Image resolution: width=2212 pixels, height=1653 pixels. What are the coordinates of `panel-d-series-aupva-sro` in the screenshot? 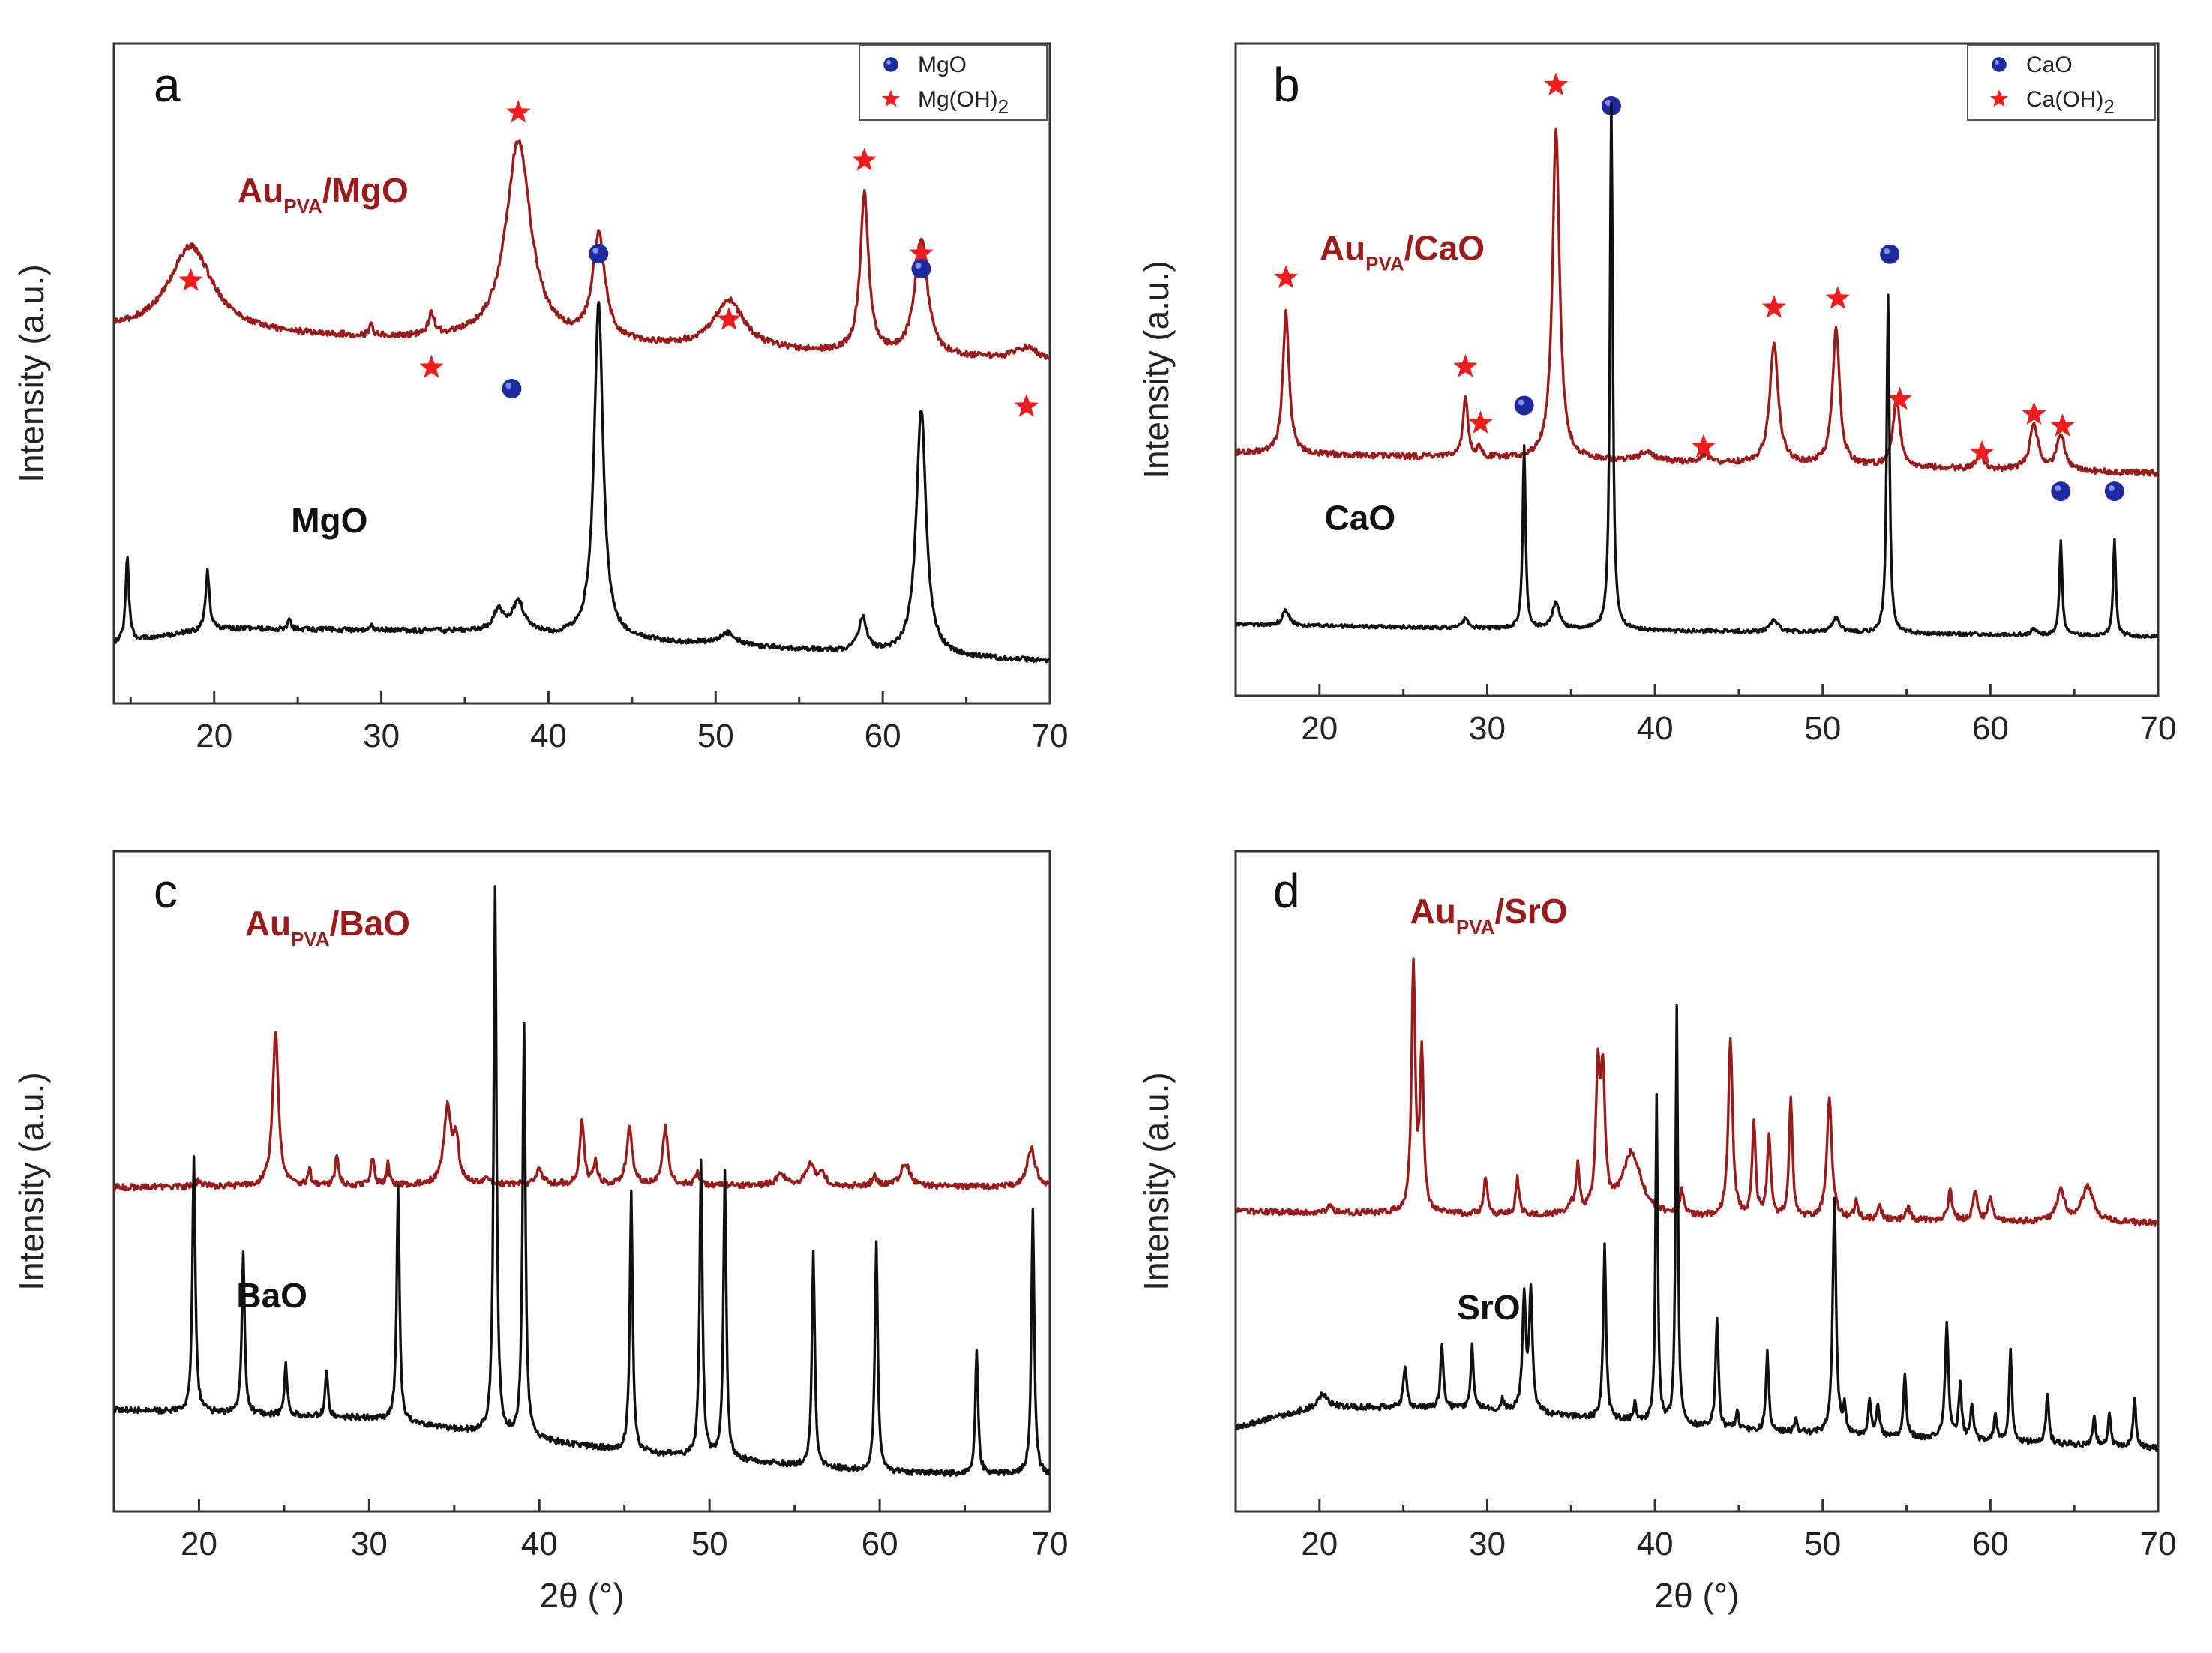 It's located at (1697, 1092).